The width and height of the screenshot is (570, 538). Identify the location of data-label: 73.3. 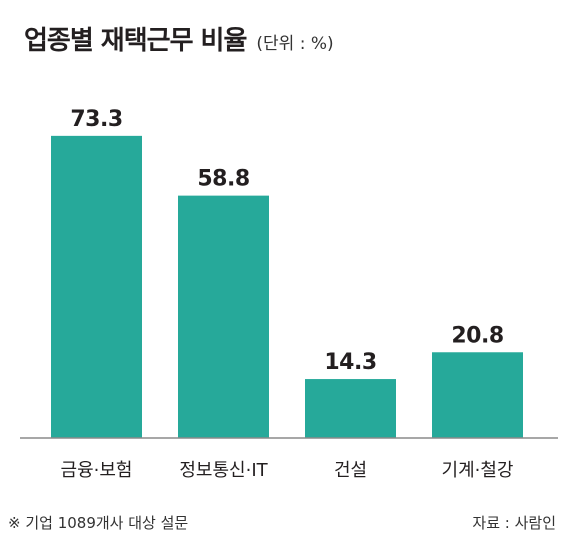
(96, 119).